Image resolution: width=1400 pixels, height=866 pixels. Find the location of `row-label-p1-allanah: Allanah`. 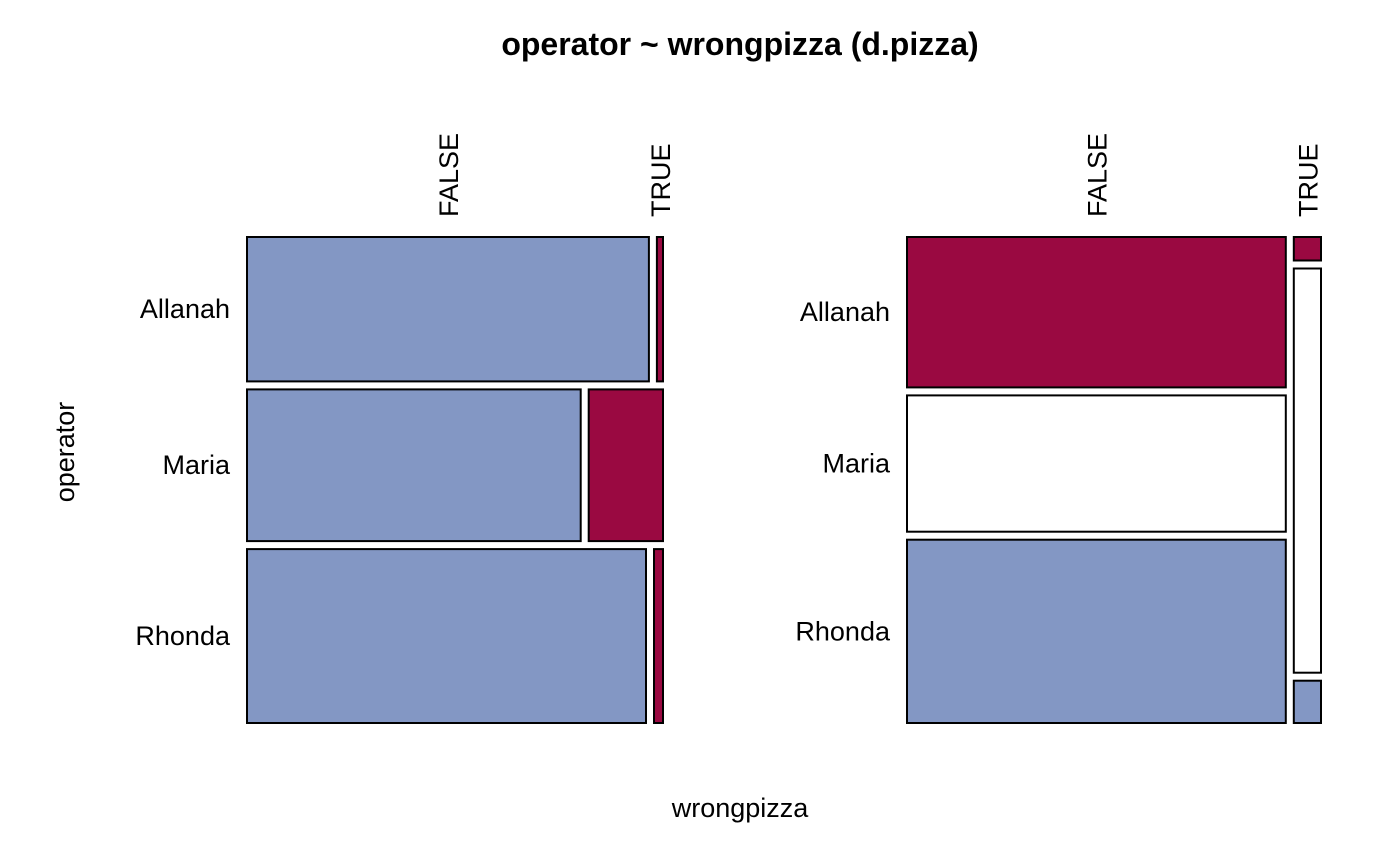

row-label-p1-allanah: Allanah is located at coordinates (185, 309).